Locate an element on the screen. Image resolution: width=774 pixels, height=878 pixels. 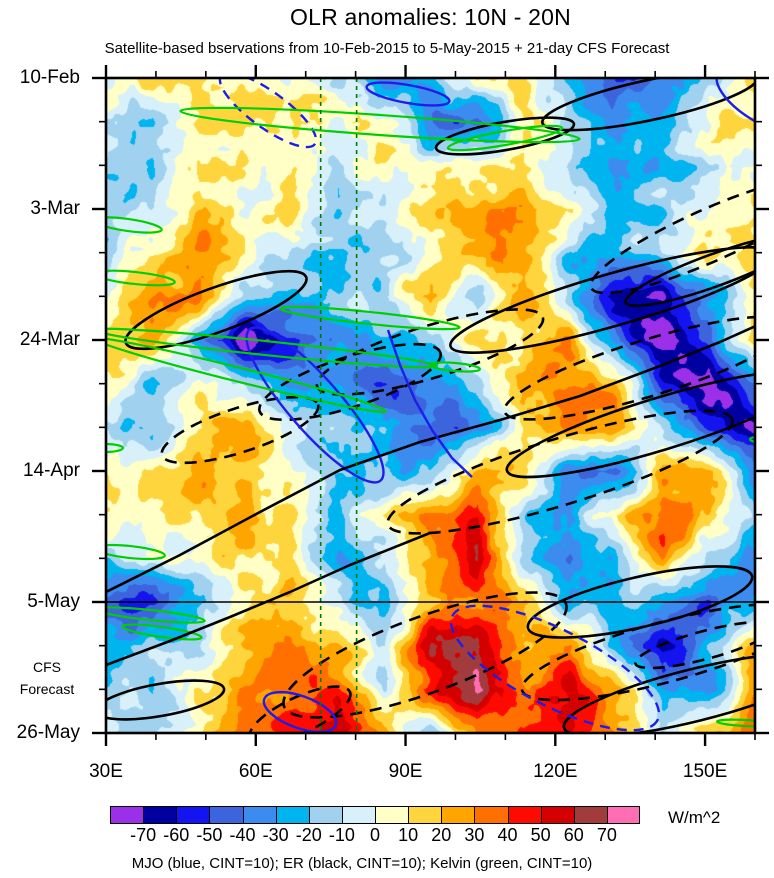
colorbar is located at coordinates (375, 815).